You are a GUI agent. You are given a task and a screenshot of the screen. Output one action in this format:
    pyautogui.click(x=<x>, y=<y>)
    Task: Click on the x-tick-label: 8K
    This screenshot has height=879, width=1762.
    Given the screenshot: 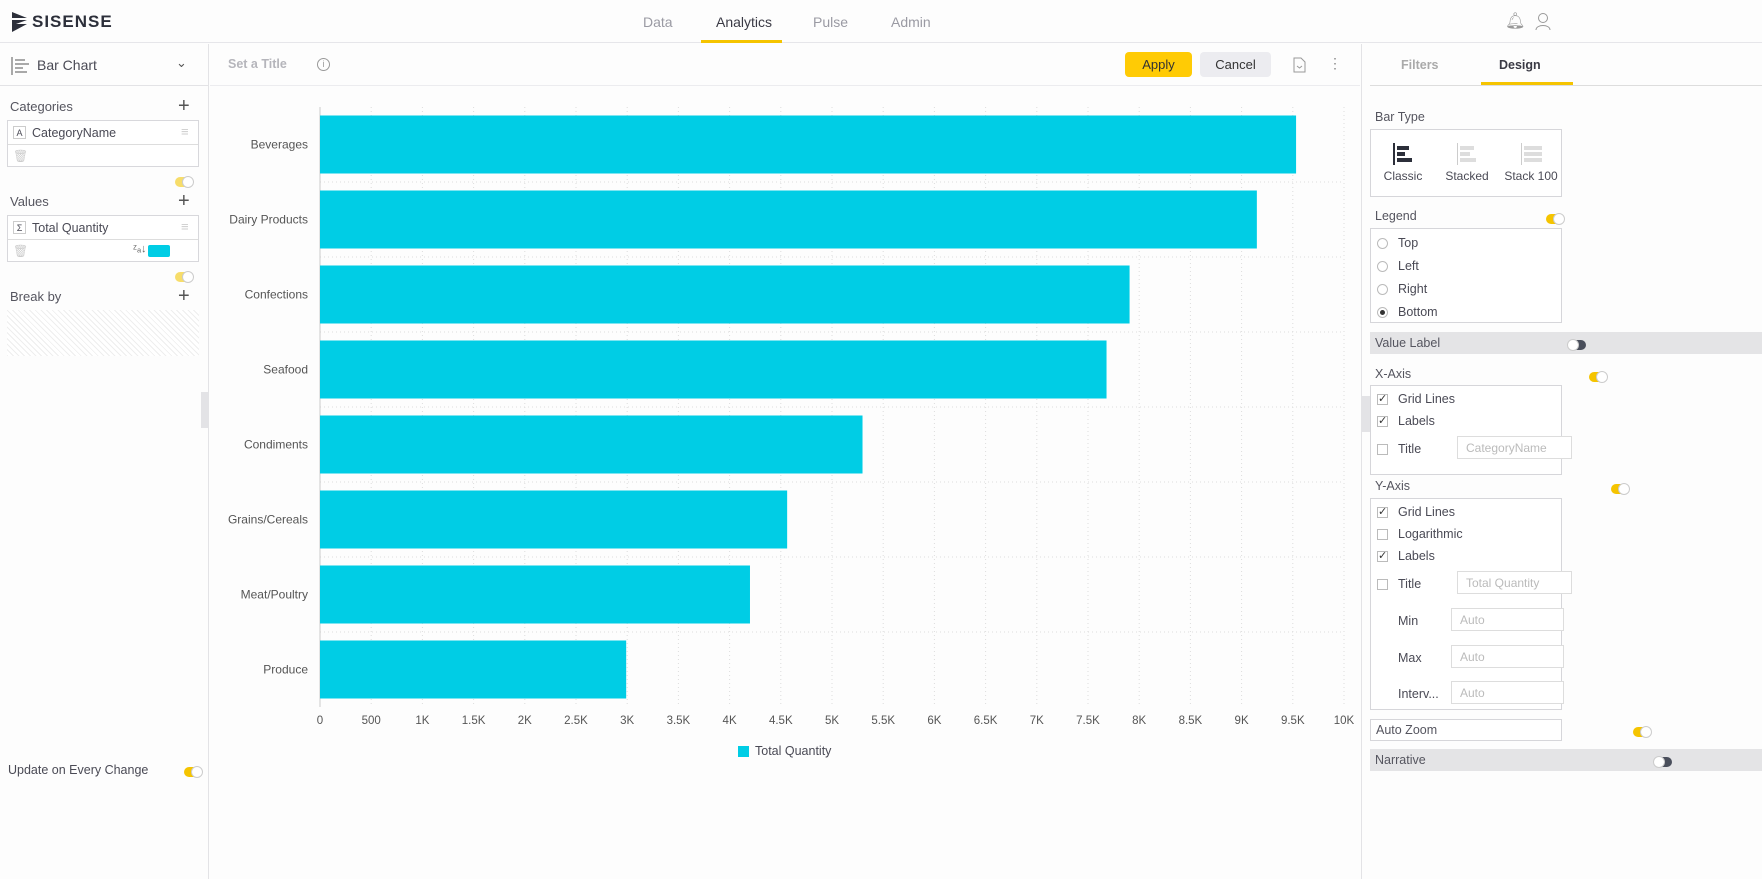 What is the action you would take?
    pyautogui.click(x=1139, y=721)
    